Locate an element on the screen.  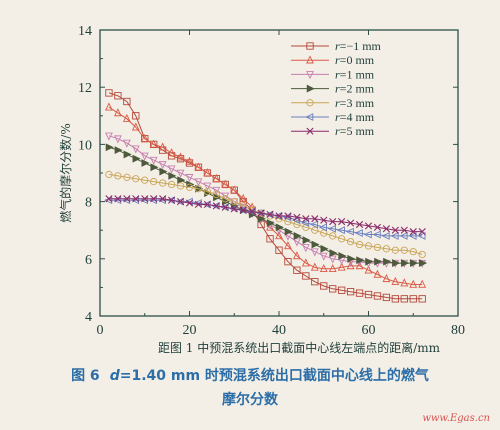
x-axis-label: 距图 1 中预混系统出口截面中心线左端点的距离/mm is located at coordinates (299, 347).